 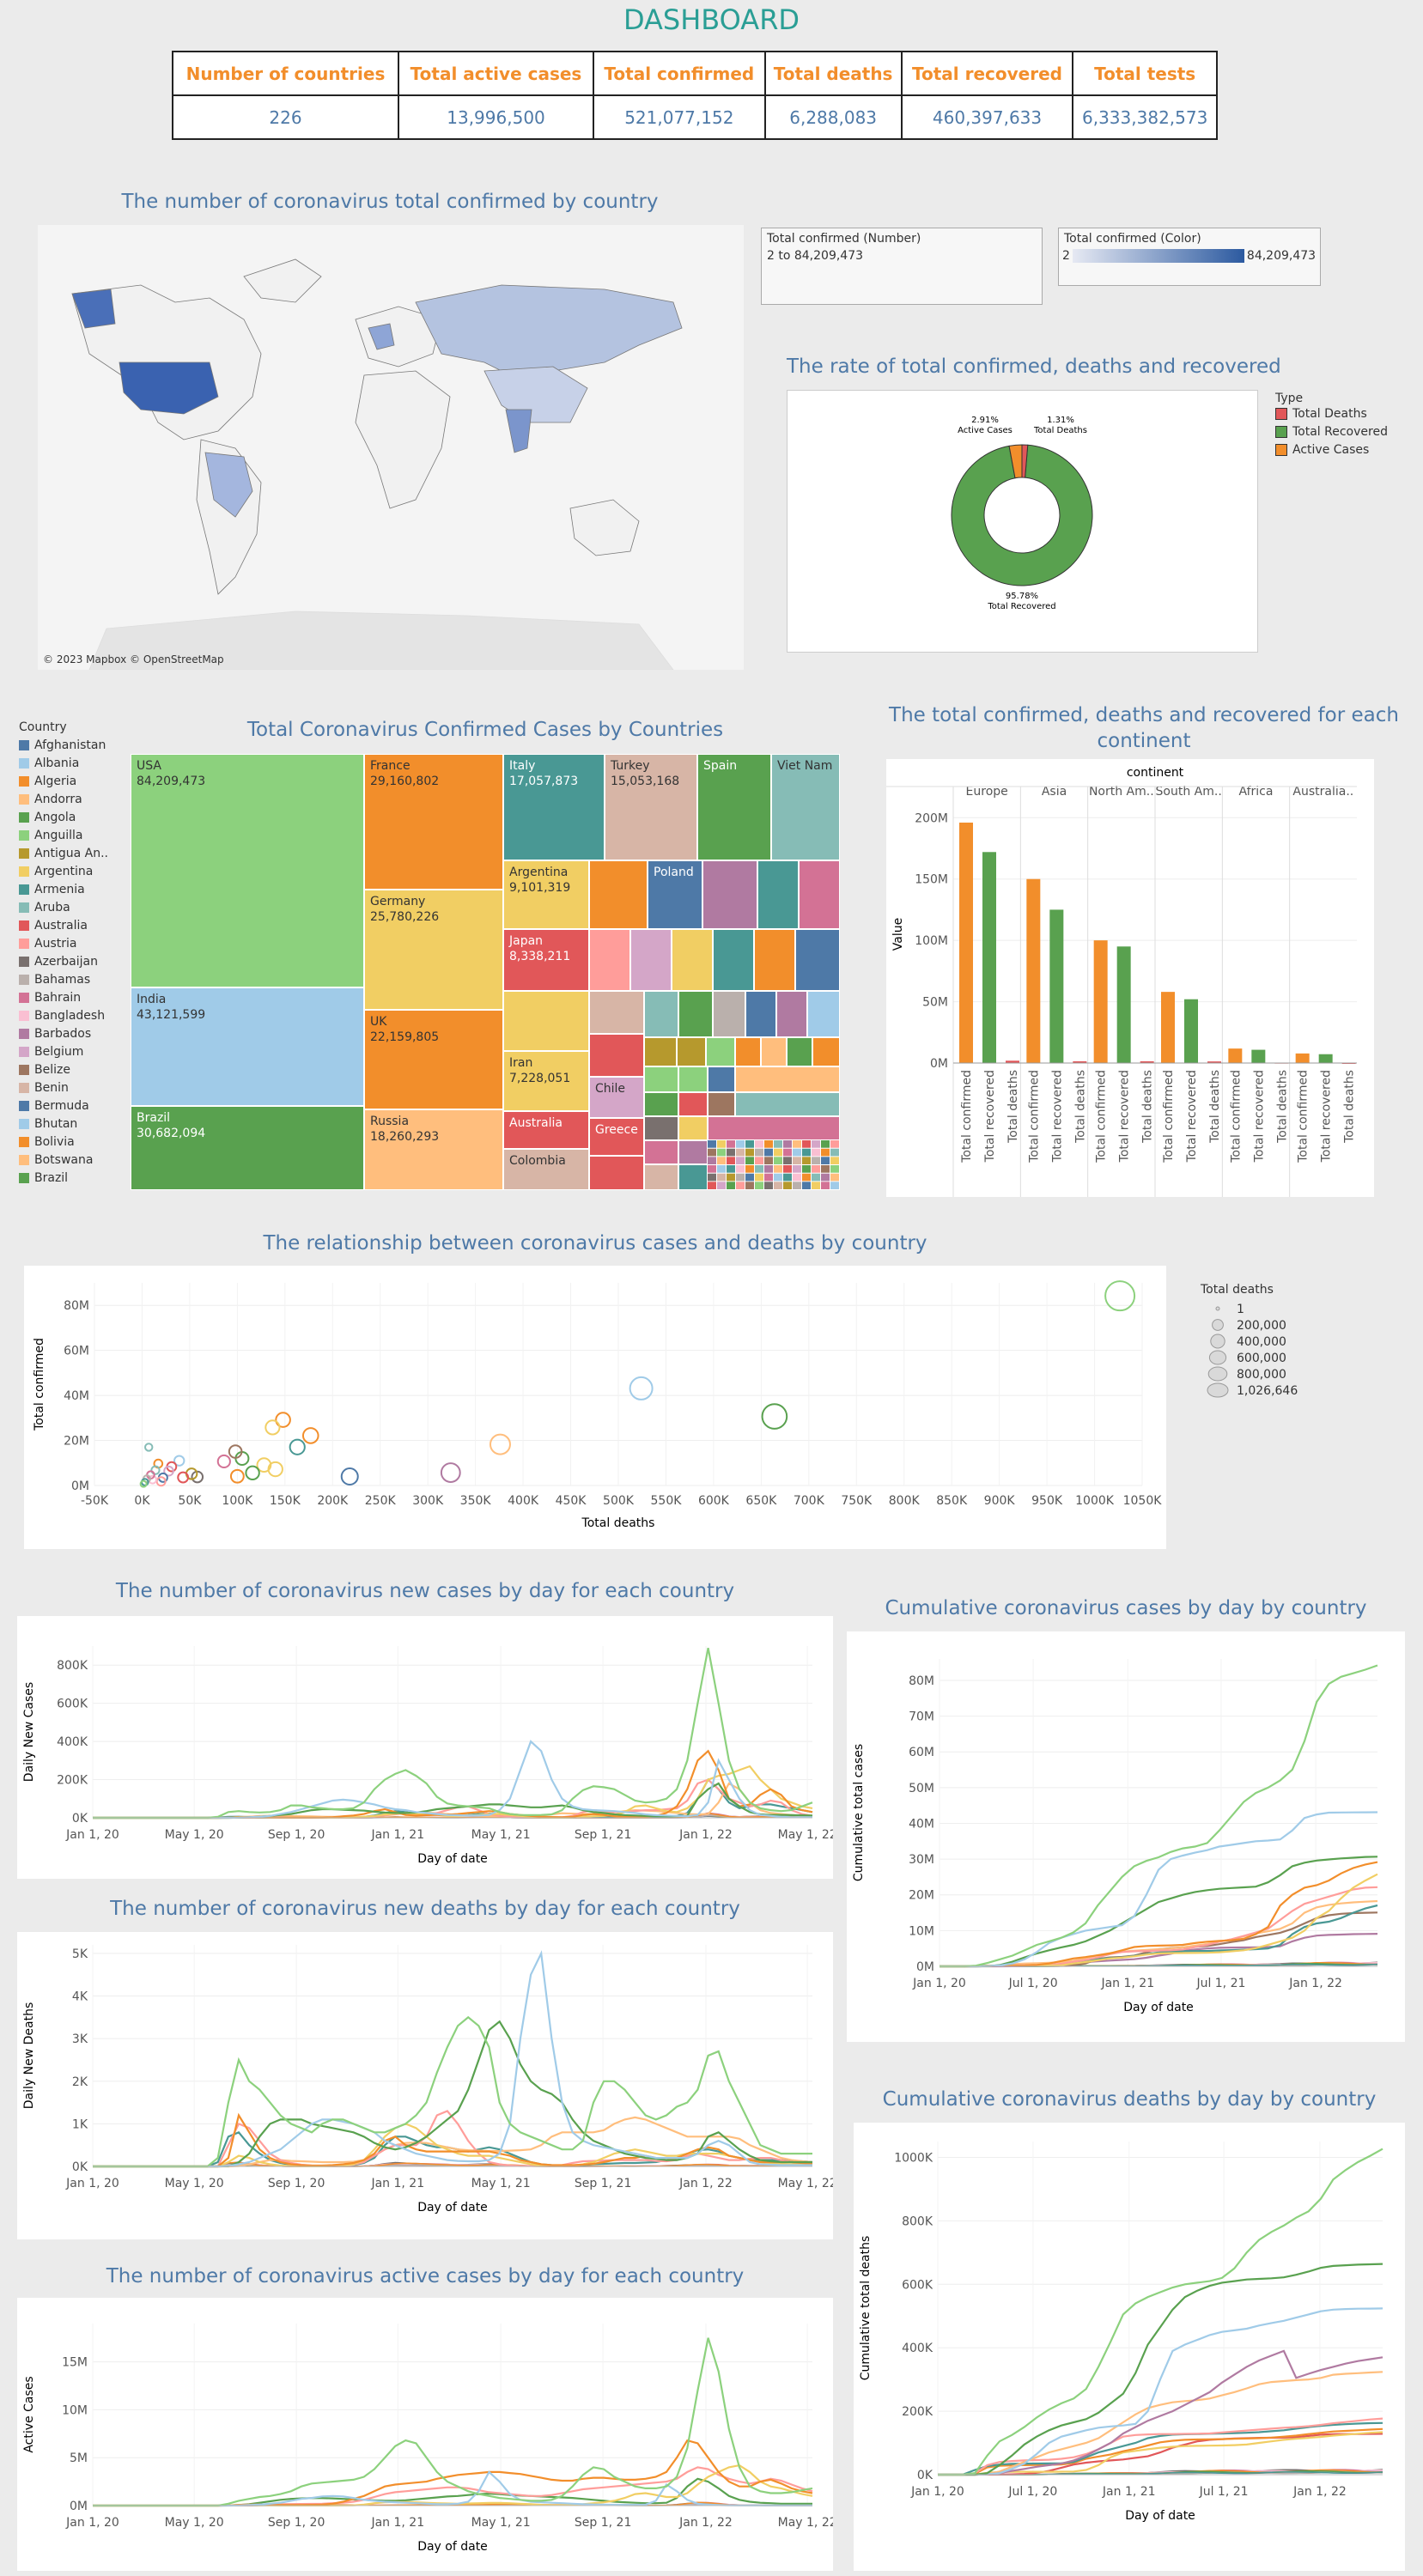 What do you see at coordinates (433, 822) in the screenshot?
I see `treemap-tile-france: France 29,160,802` at bounding box center [433, 822].